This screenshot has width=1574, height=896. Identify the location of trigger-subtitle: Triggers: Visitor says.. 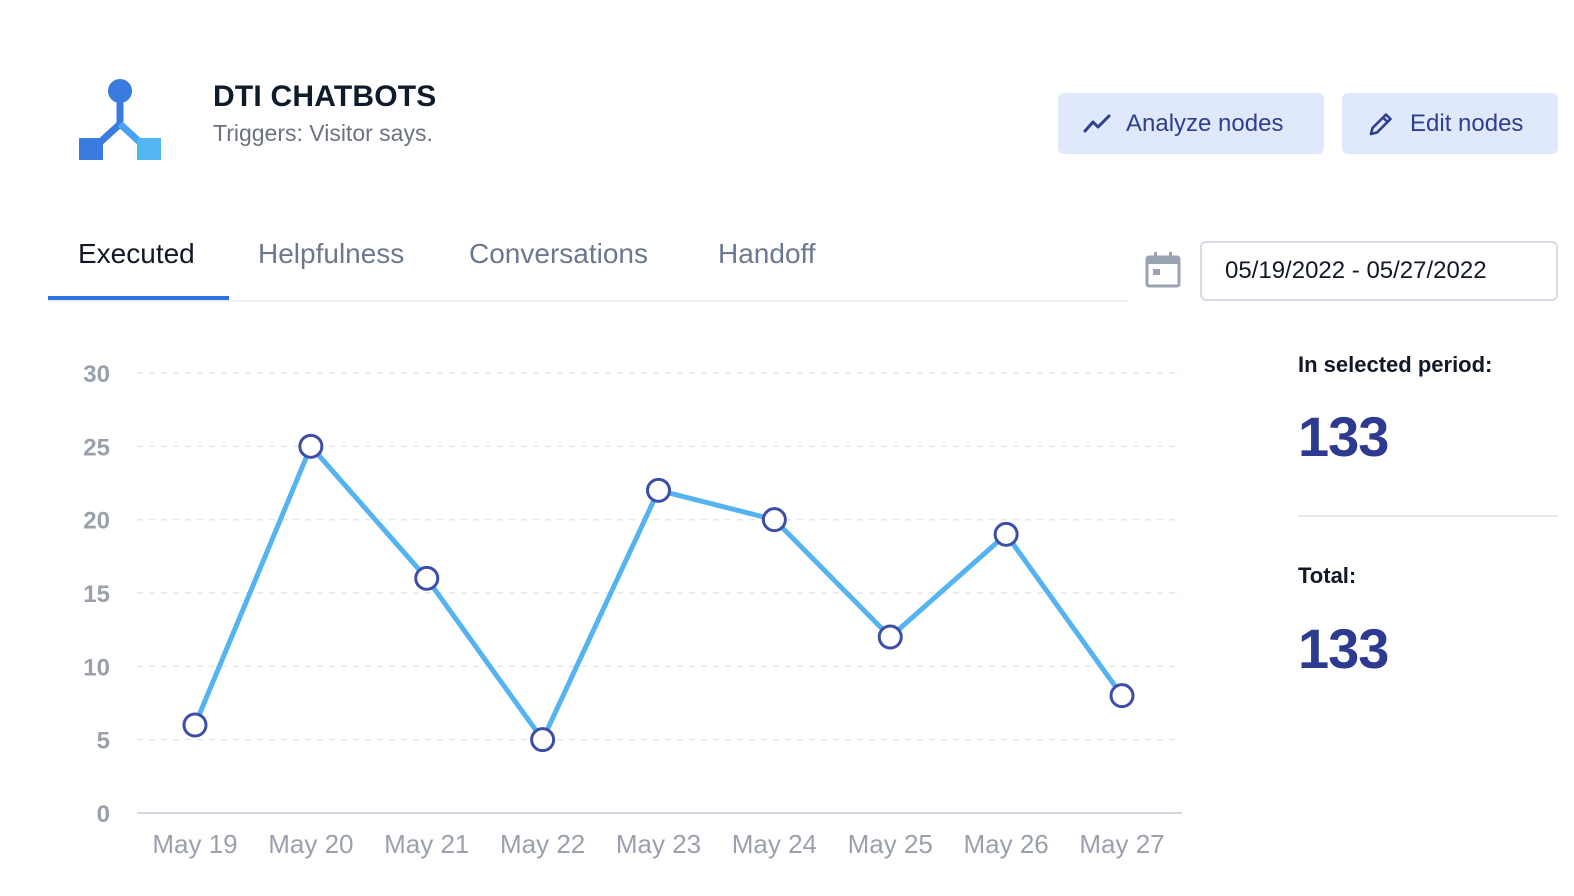
(323, 133).